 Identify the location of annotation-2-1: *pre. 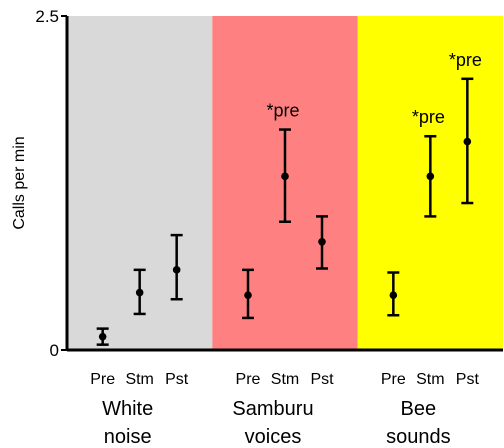
(428, 117).